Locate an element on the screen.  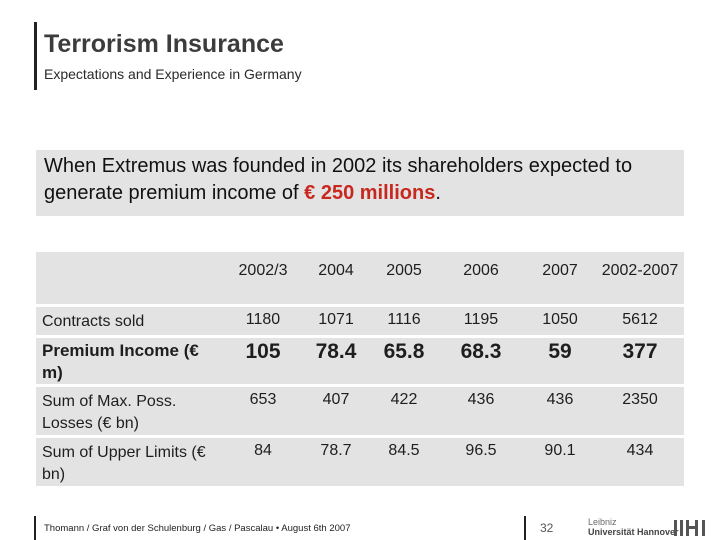
column-header: 2002-2007 is located at coordinates (640, 278).